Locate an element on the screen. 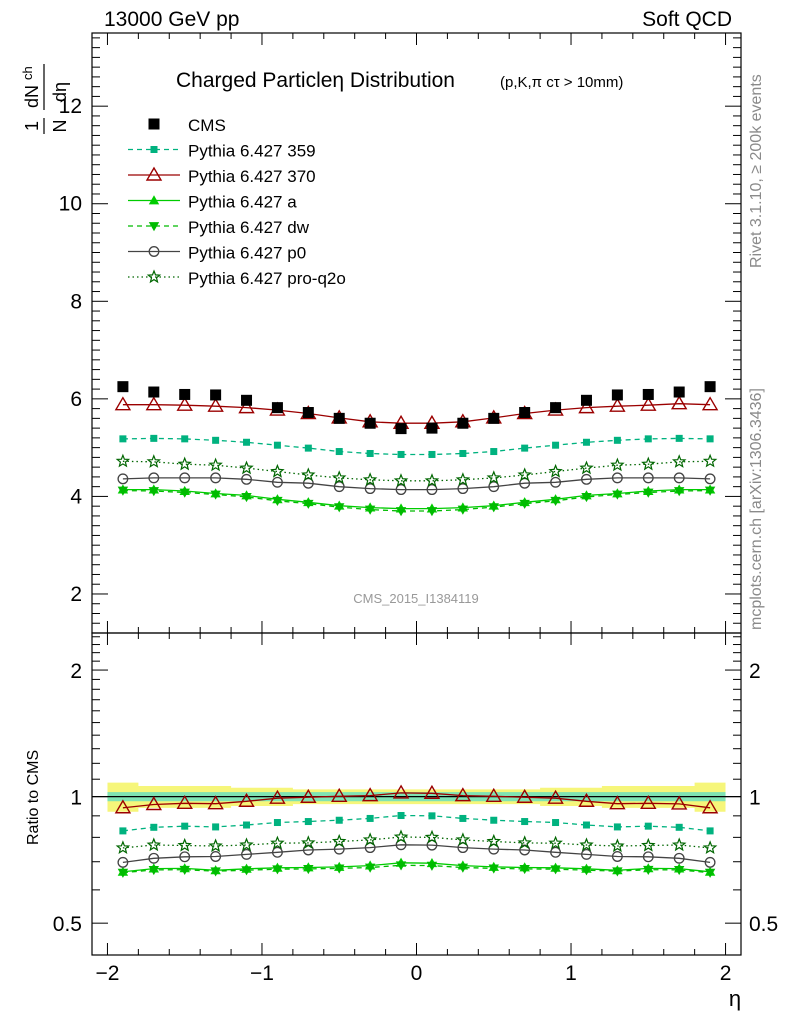 Image resolution: width=786 pixels, height=1024 pixels. series-2-ratio is located at coordinates (416, 866).